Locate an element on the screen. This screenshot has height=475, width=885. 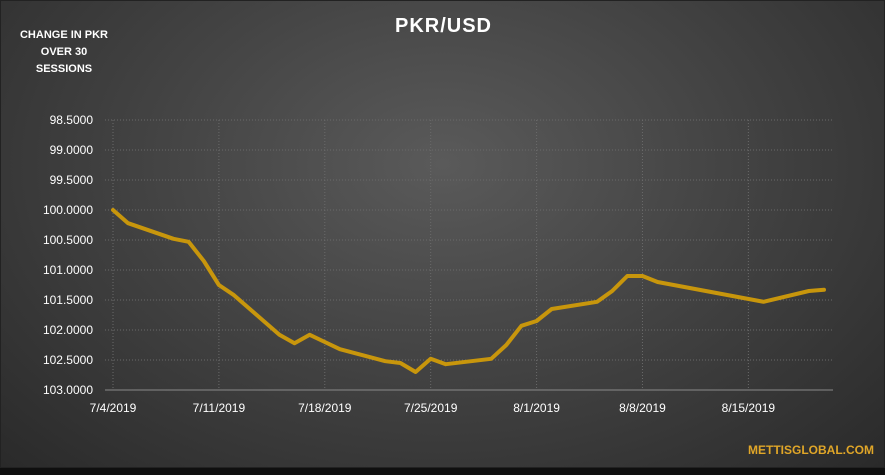
y-tick-label: 99.0000 is located at coordinates (72, 150).